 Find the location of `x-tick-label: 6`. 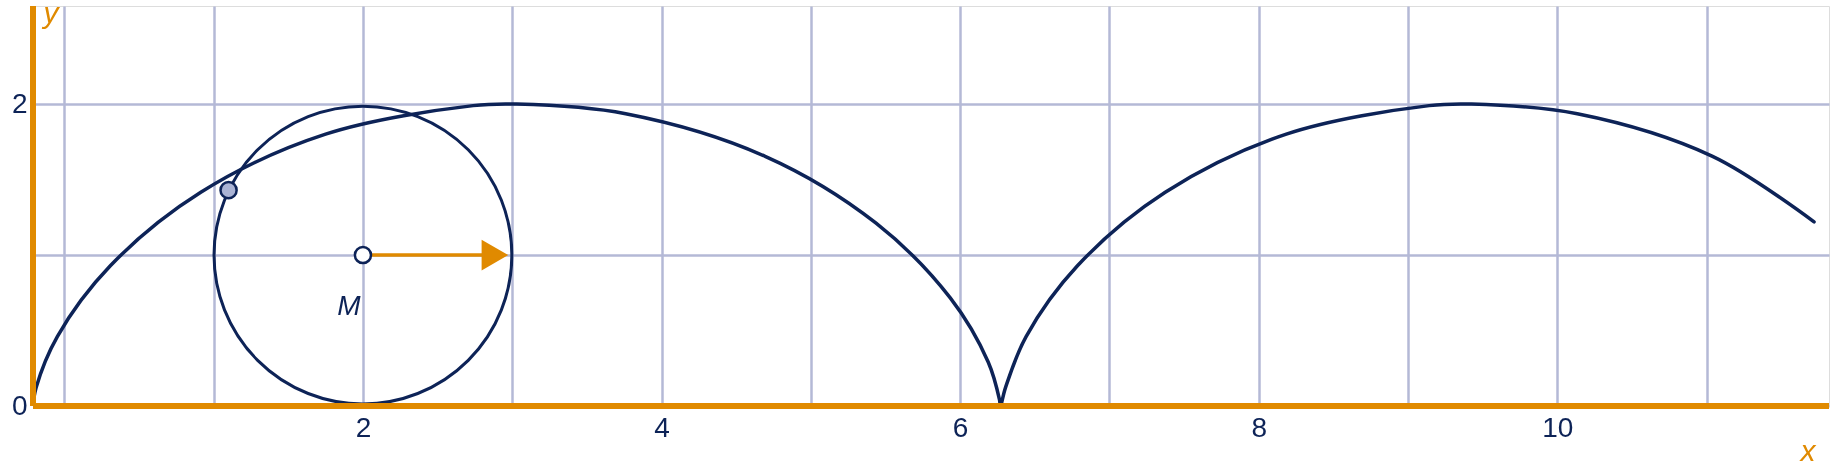

x-tick-label: 6 is located at coordinates (960, 427).